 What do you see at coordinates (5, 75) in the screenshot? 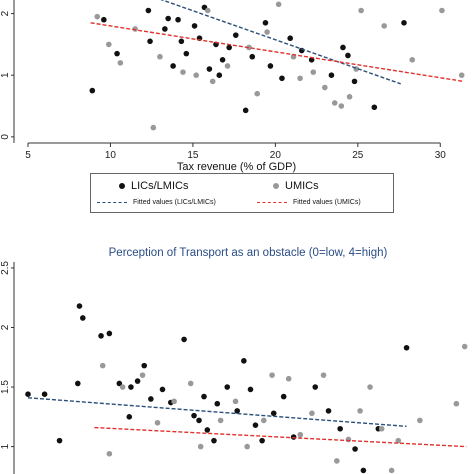
I see `top-y-tick-label: 1` at bounding box center [5, 75].